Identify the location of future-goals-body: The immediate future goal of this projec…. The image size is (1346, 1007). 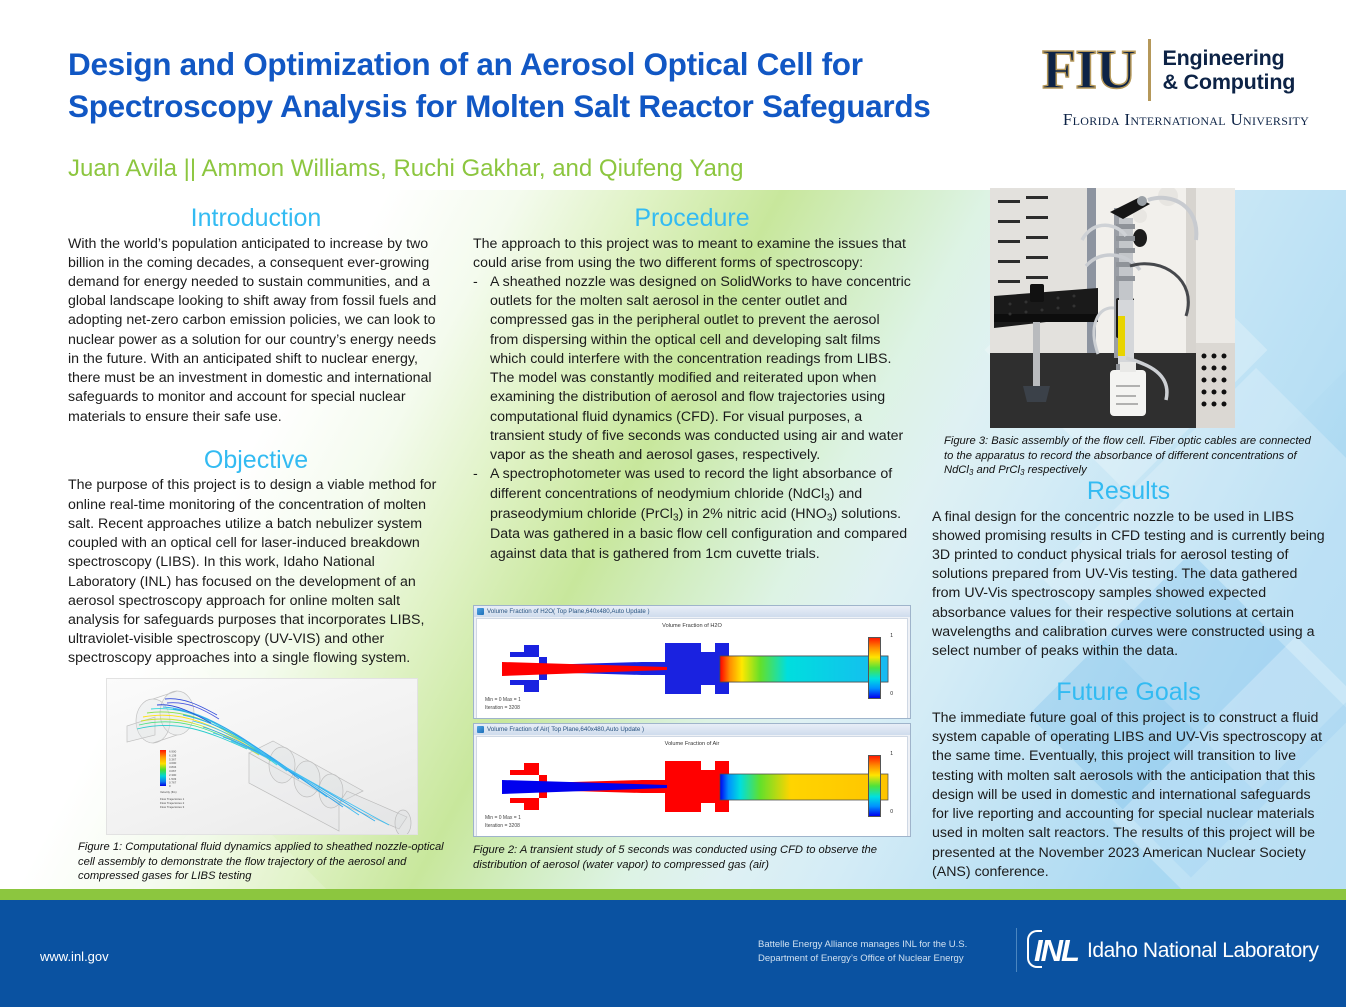
(1127, 794).